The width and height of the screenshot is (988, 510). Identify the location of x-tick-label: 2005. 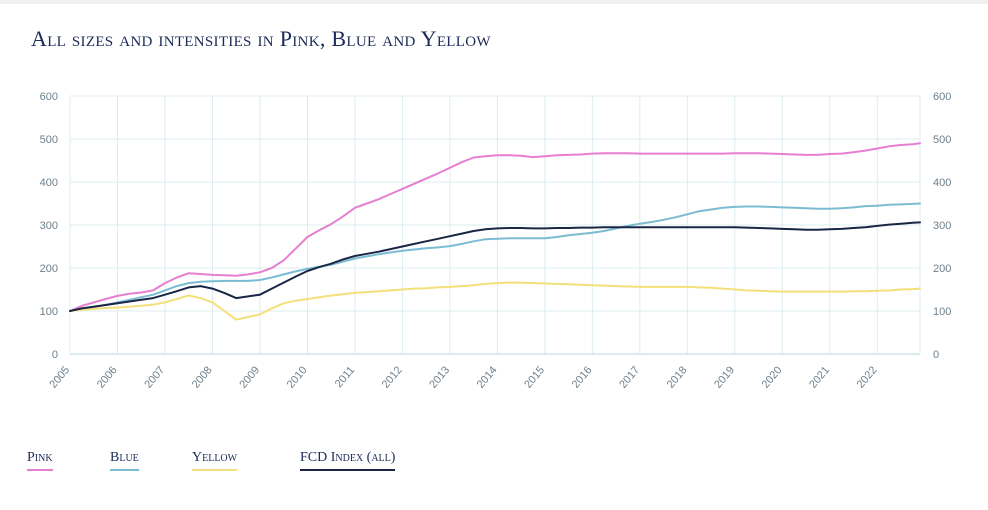
(59, 377).